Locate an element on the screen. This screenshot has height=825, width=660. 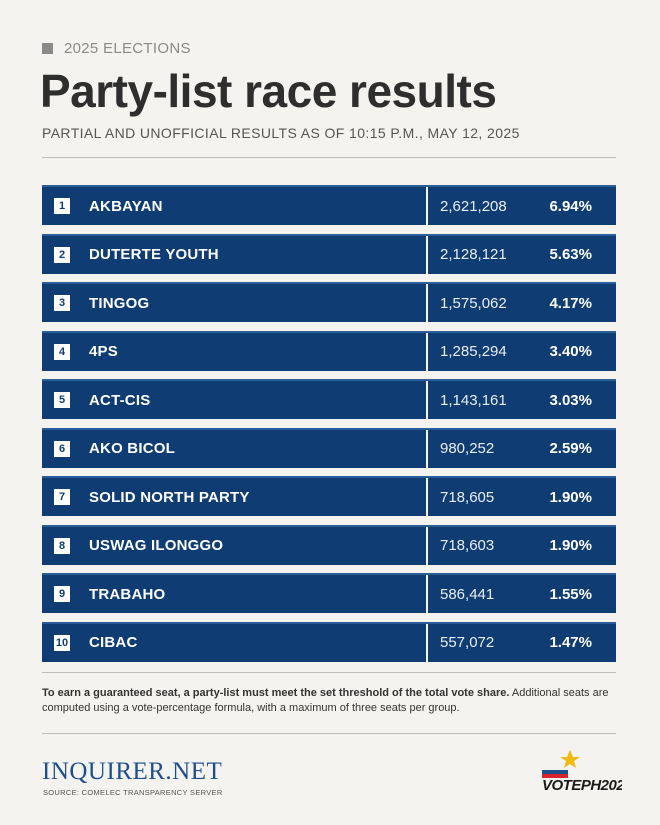
section-kicker: 2025 ELECTIONS is located at coordinates (116, 48).